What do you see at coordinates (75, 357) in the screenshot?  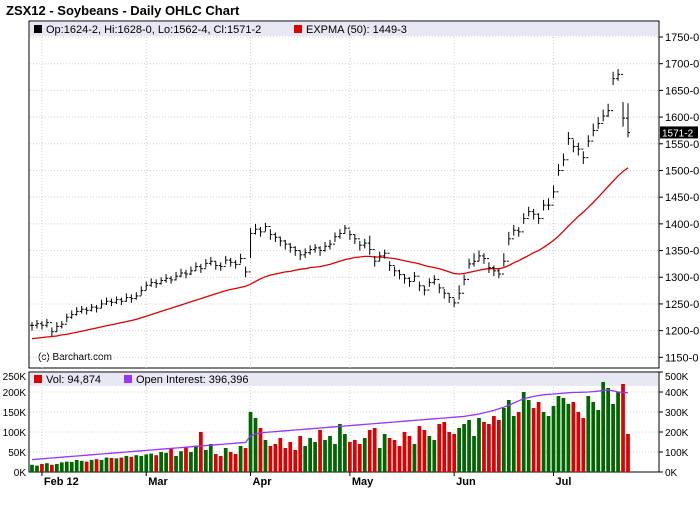 I see `copyright-text: (c) Barchart.com` at bounding box center [75, 357].